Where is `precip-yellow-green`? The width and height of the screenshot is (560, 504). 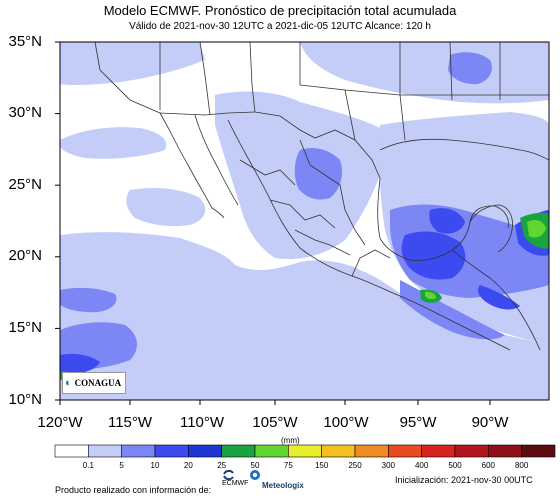
precip-yellow-green is located at coordinates (485, 260).